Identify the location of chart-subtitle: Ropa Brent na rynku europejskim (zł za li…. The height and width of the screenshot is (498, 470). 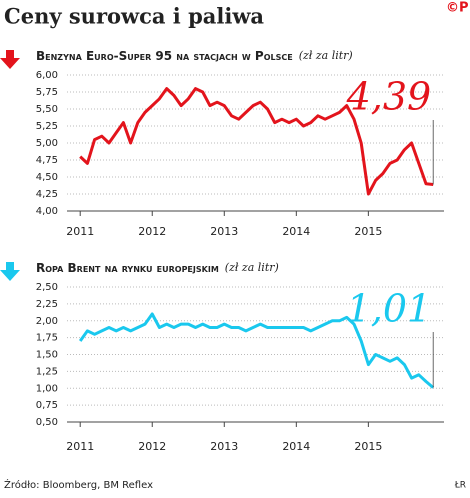
(157, 268).